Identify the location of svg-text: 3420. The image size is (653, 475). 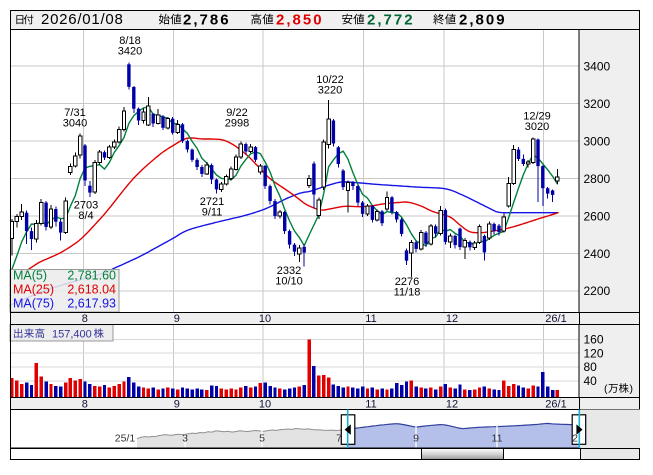
(130, 52).